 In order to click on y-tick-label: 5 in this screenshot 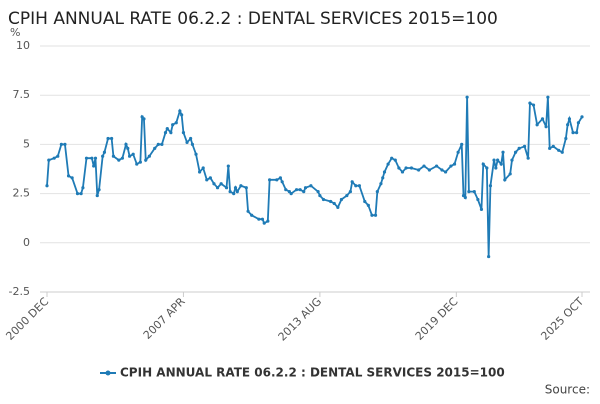, I will do `click(26, 143)`.